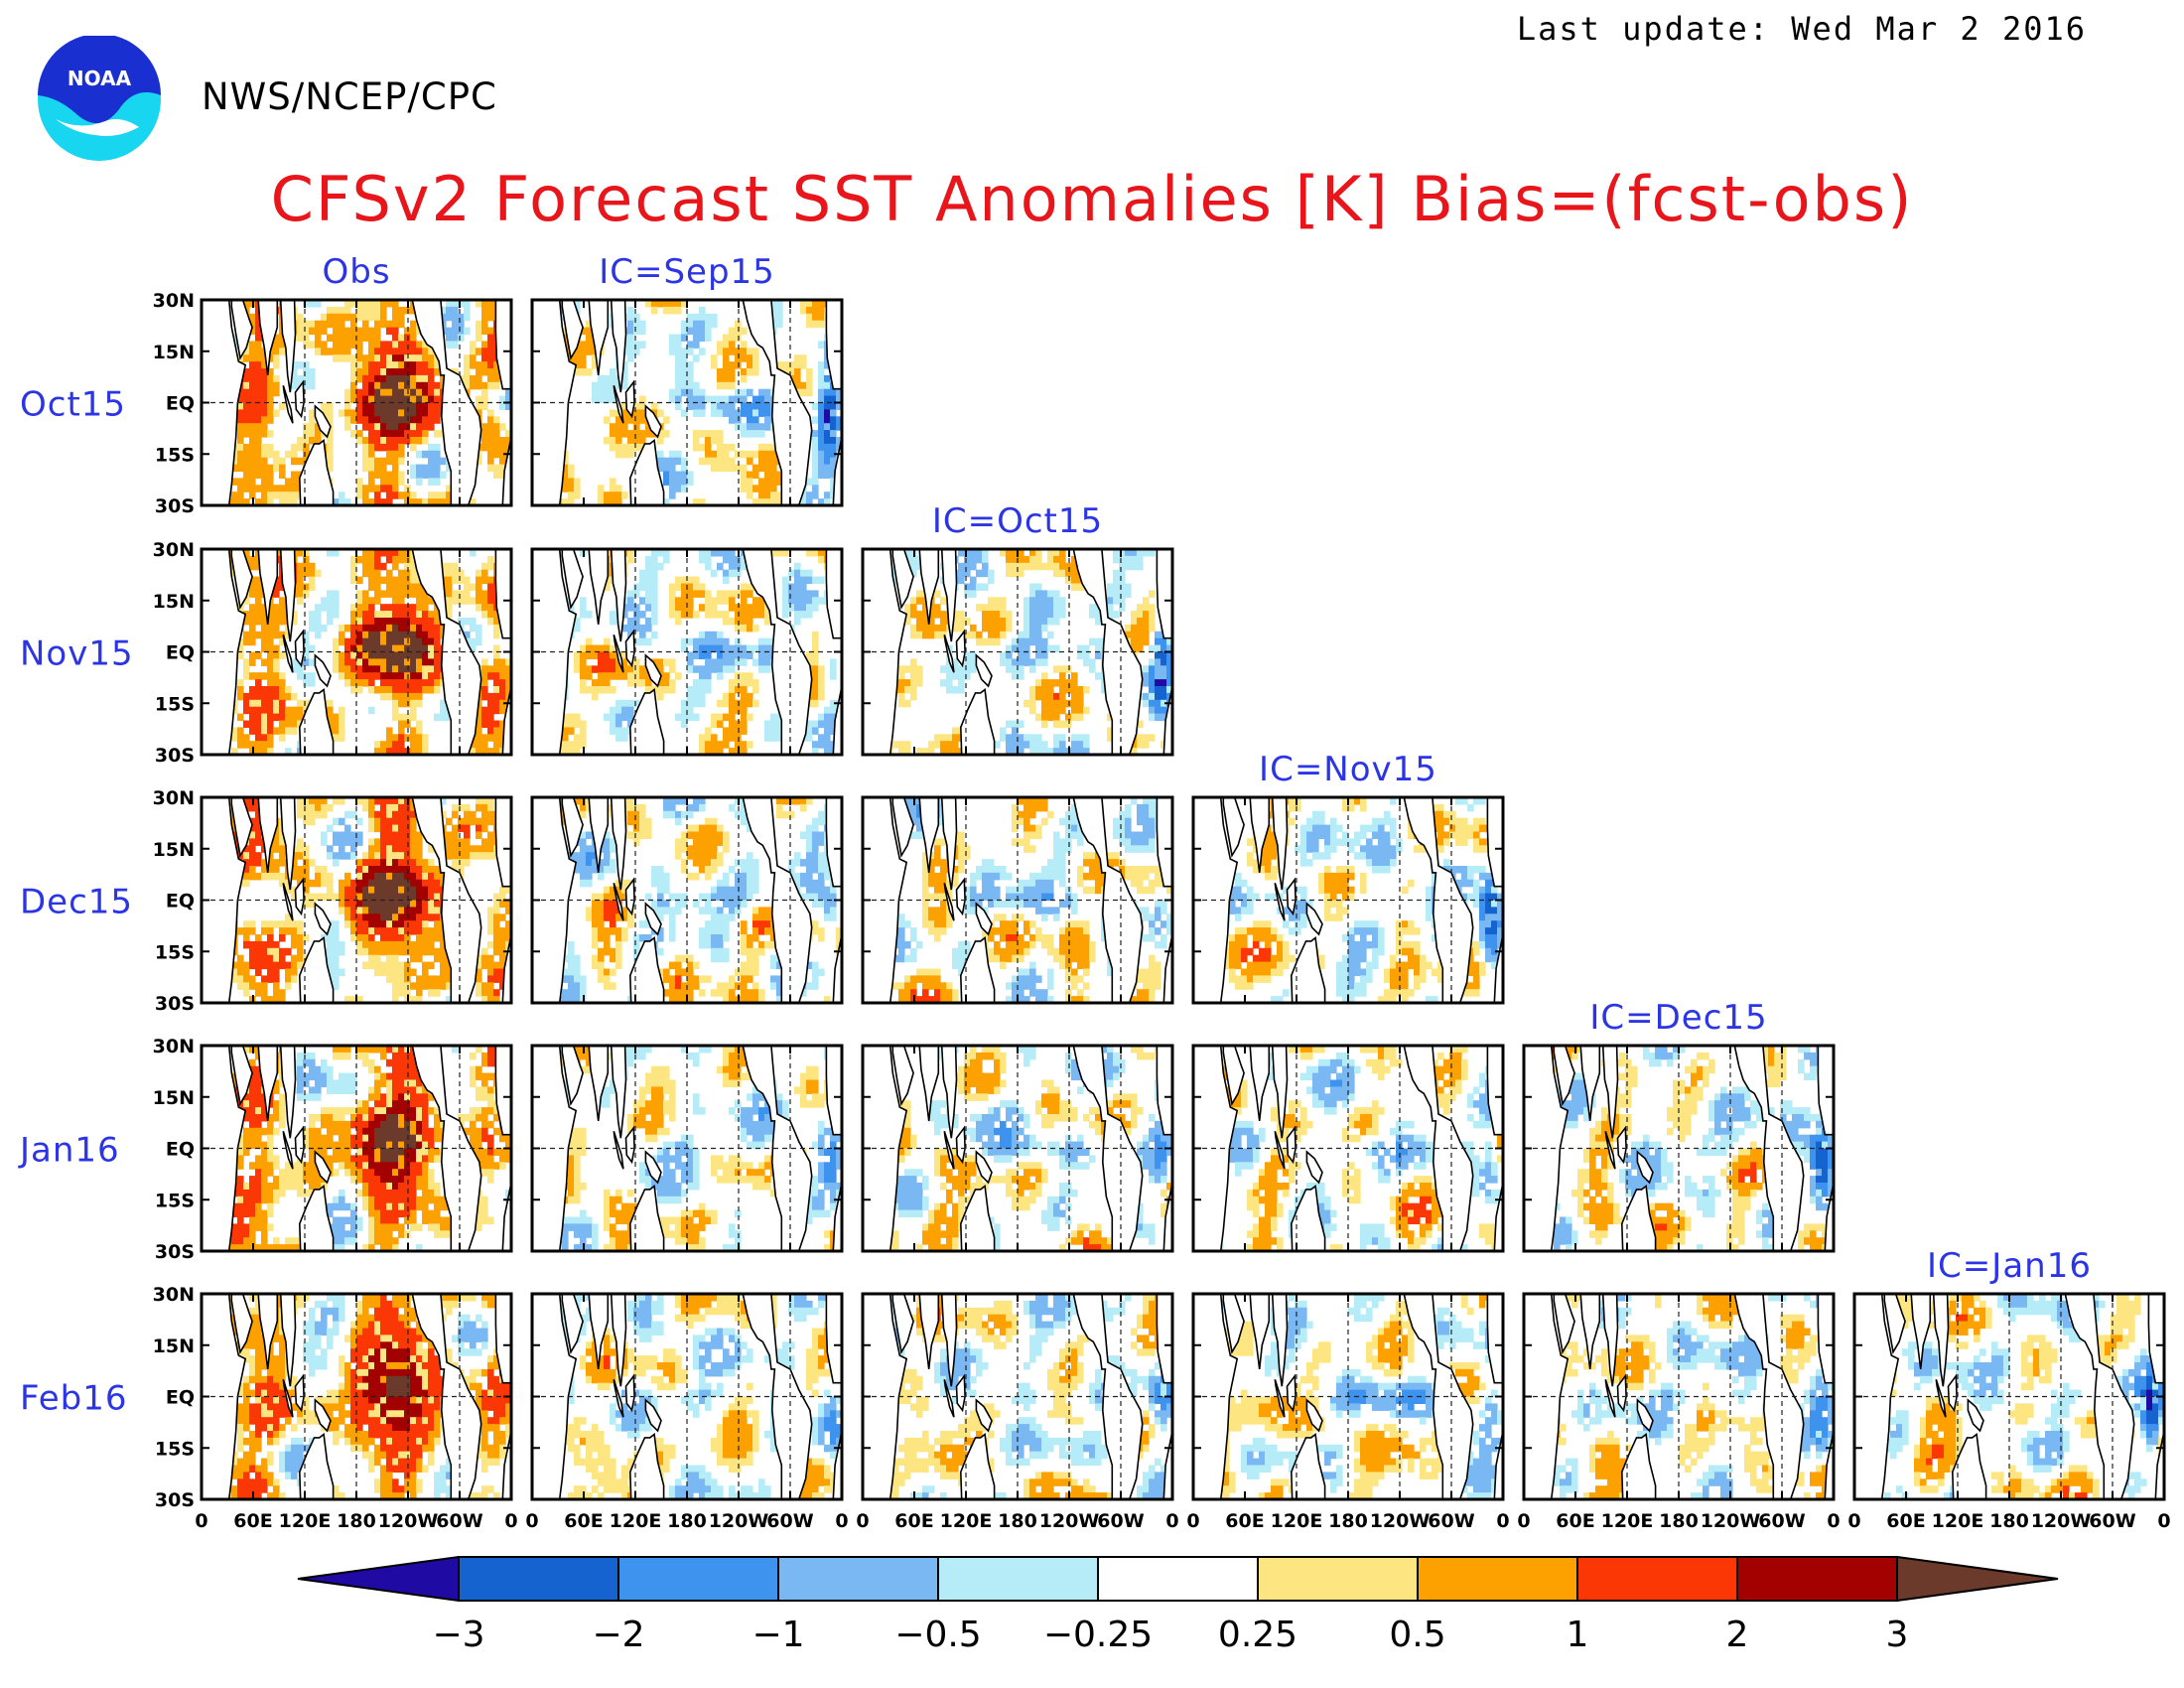 This screenshot has height=1688, width=2184. What do you see at coordinates (1098, 1635) in the screenshot?
I see `colorbar-tick-label: −0.25` at bounding box center [1098, 1635].